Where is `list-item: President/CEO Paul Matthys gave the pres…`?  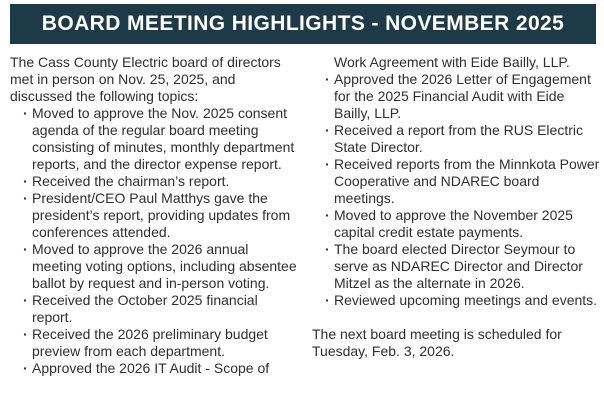 list-item: President/CEO Paul Matthys gave the pres… is located at coordinates (155, 215).